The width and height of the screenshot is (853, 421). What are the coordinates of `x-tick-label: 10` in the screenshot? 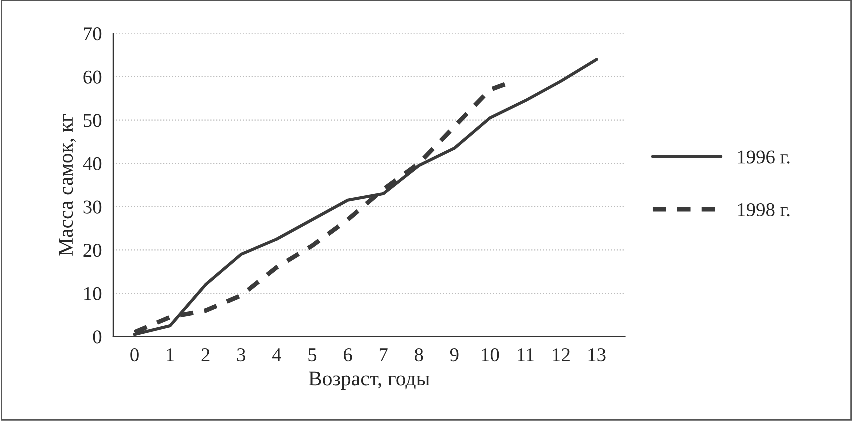 It's located at (491, 355).